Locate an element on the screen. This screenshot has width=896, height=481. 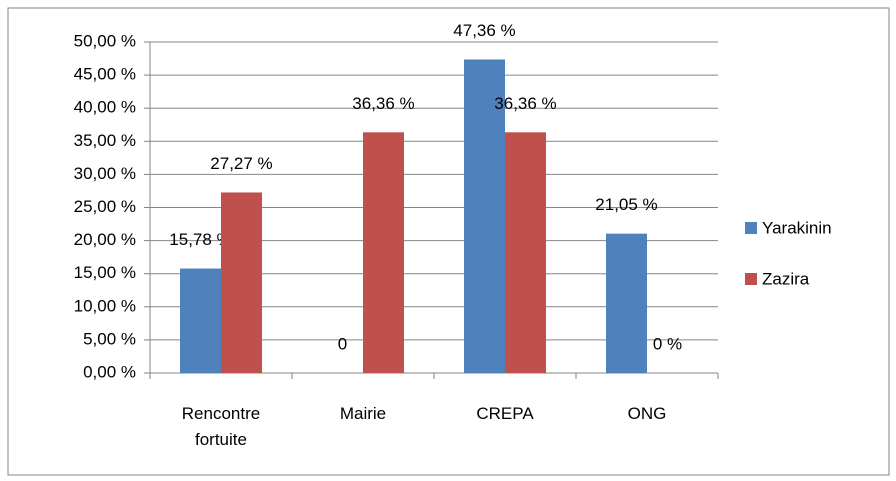
y-tick-label: 20,00 % is located at coordinates (105, 239).